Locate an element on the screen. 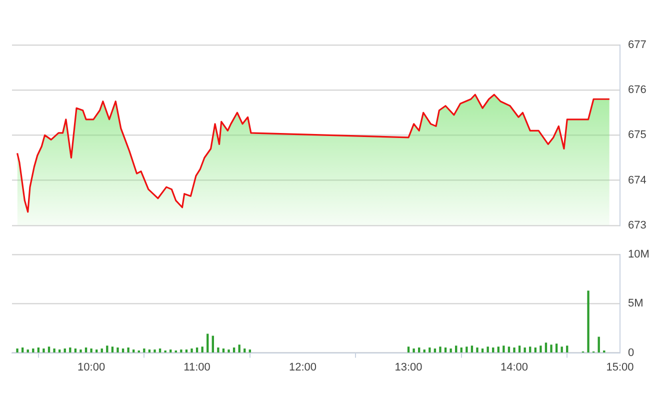 This screenshot has height=412, width=660. y-tick-label: 676 is located at coordinates (637, 90).